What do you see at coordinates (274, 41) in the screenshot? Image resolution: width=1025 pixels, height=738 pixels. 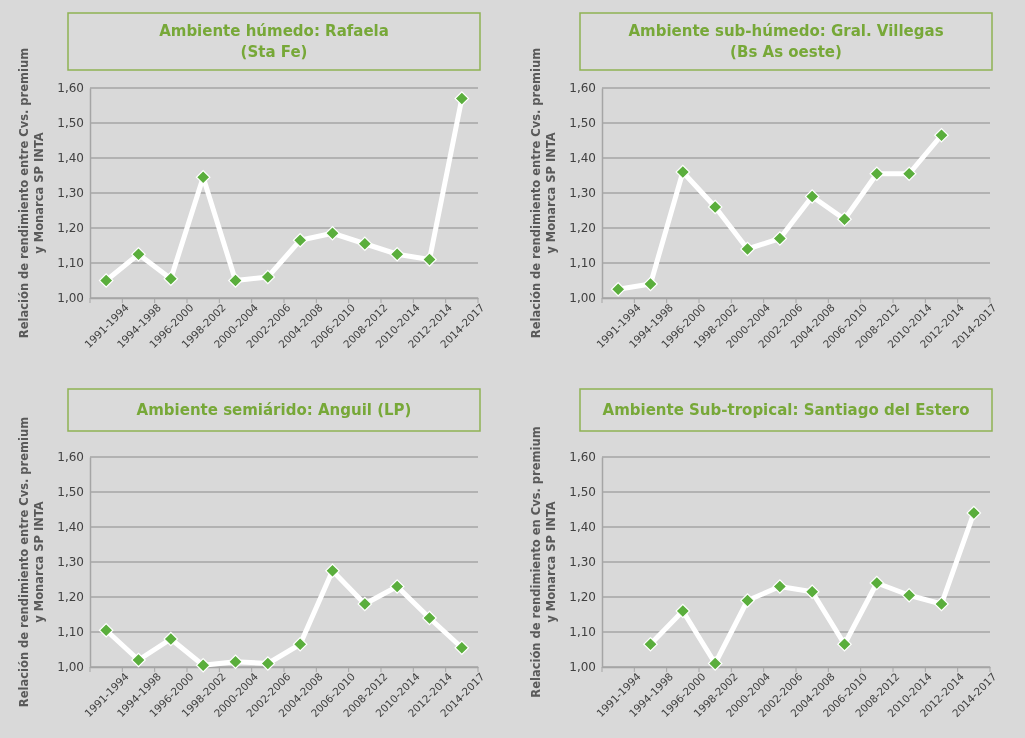 I see `chart-title: Ambiente húmedo: Rafaela (Sta Fe)` at bounding box center [274, 41].